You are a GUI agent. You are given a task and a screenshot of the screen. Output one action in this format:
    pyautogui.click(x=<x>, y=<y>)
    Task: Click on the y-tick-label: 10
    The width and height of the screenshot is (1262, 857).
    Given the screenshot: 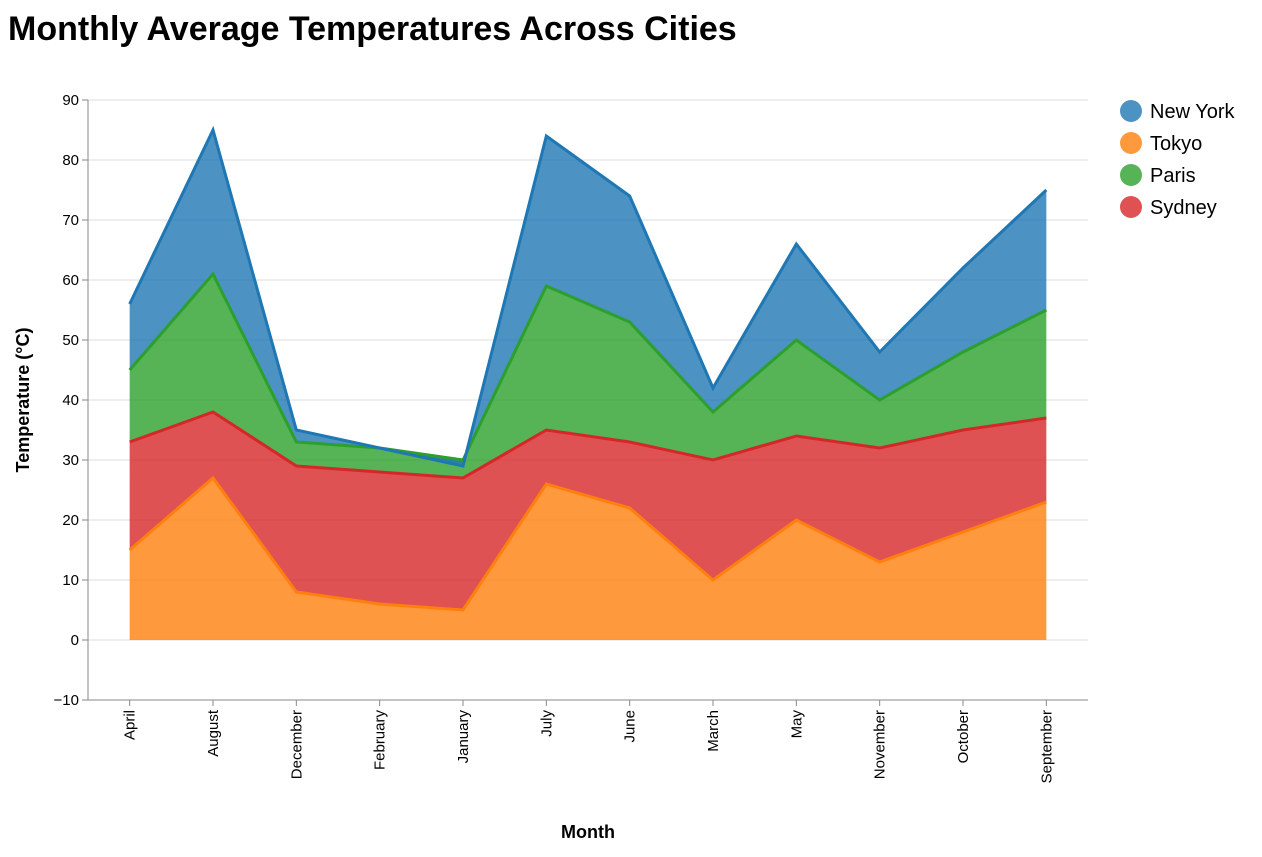 What is the action you would take?
    pyautogui.click(x=70, y=580)
    